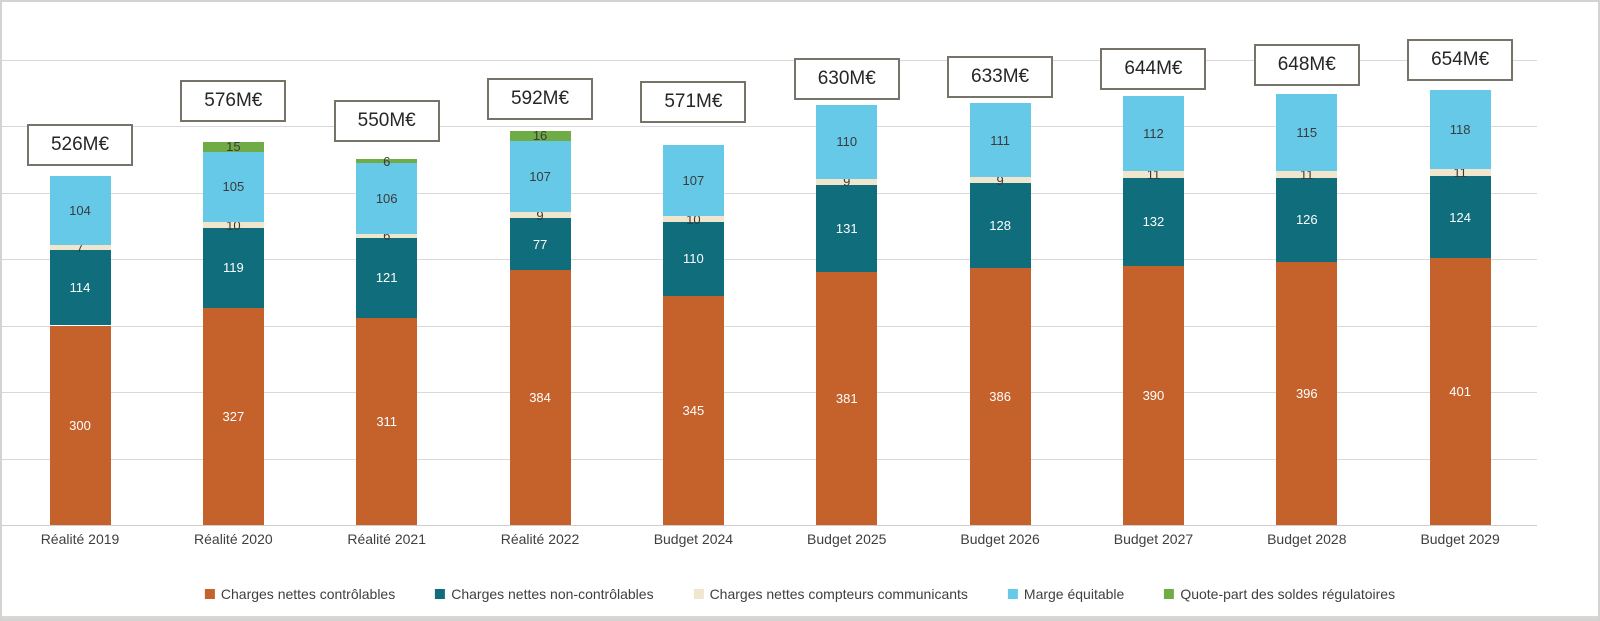 This screenshot has height=621, width=1600. Describe the element at coordinates (540, 244) in the screenshot. I see `segment-value-label: 77` at that location.